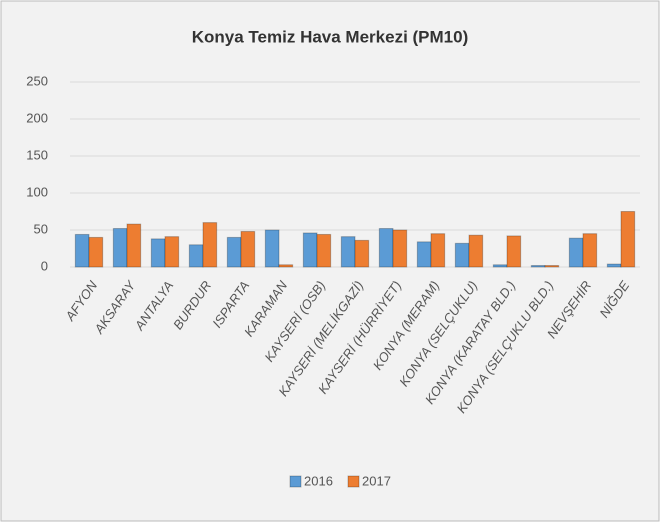 This screenshot has width=660, height=522. I want to click on y-tick-label: 100, so click(37, 191).